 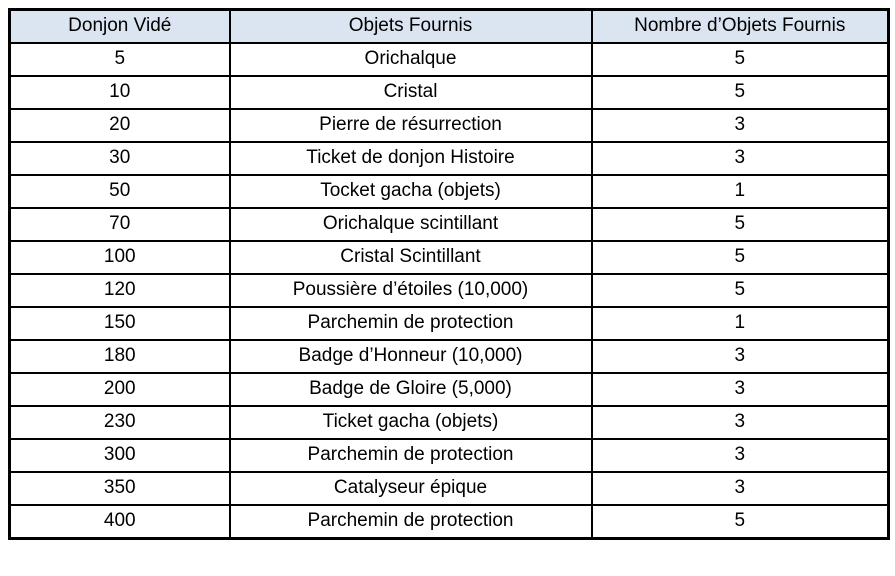 I want to click on table-row: 180 Badge d’Honneur (10,000) 3, so click(x=449, y=356).